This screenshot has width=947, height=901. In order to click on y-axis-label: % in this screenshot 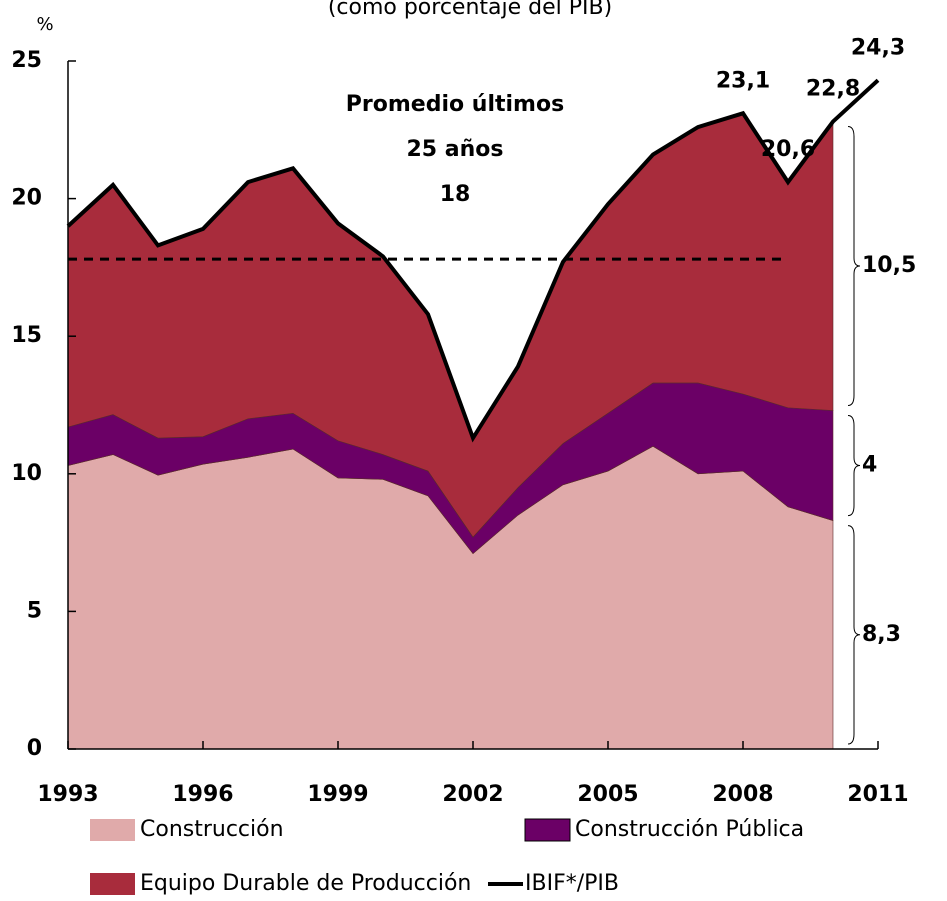, I will do `click(44, 24)`.